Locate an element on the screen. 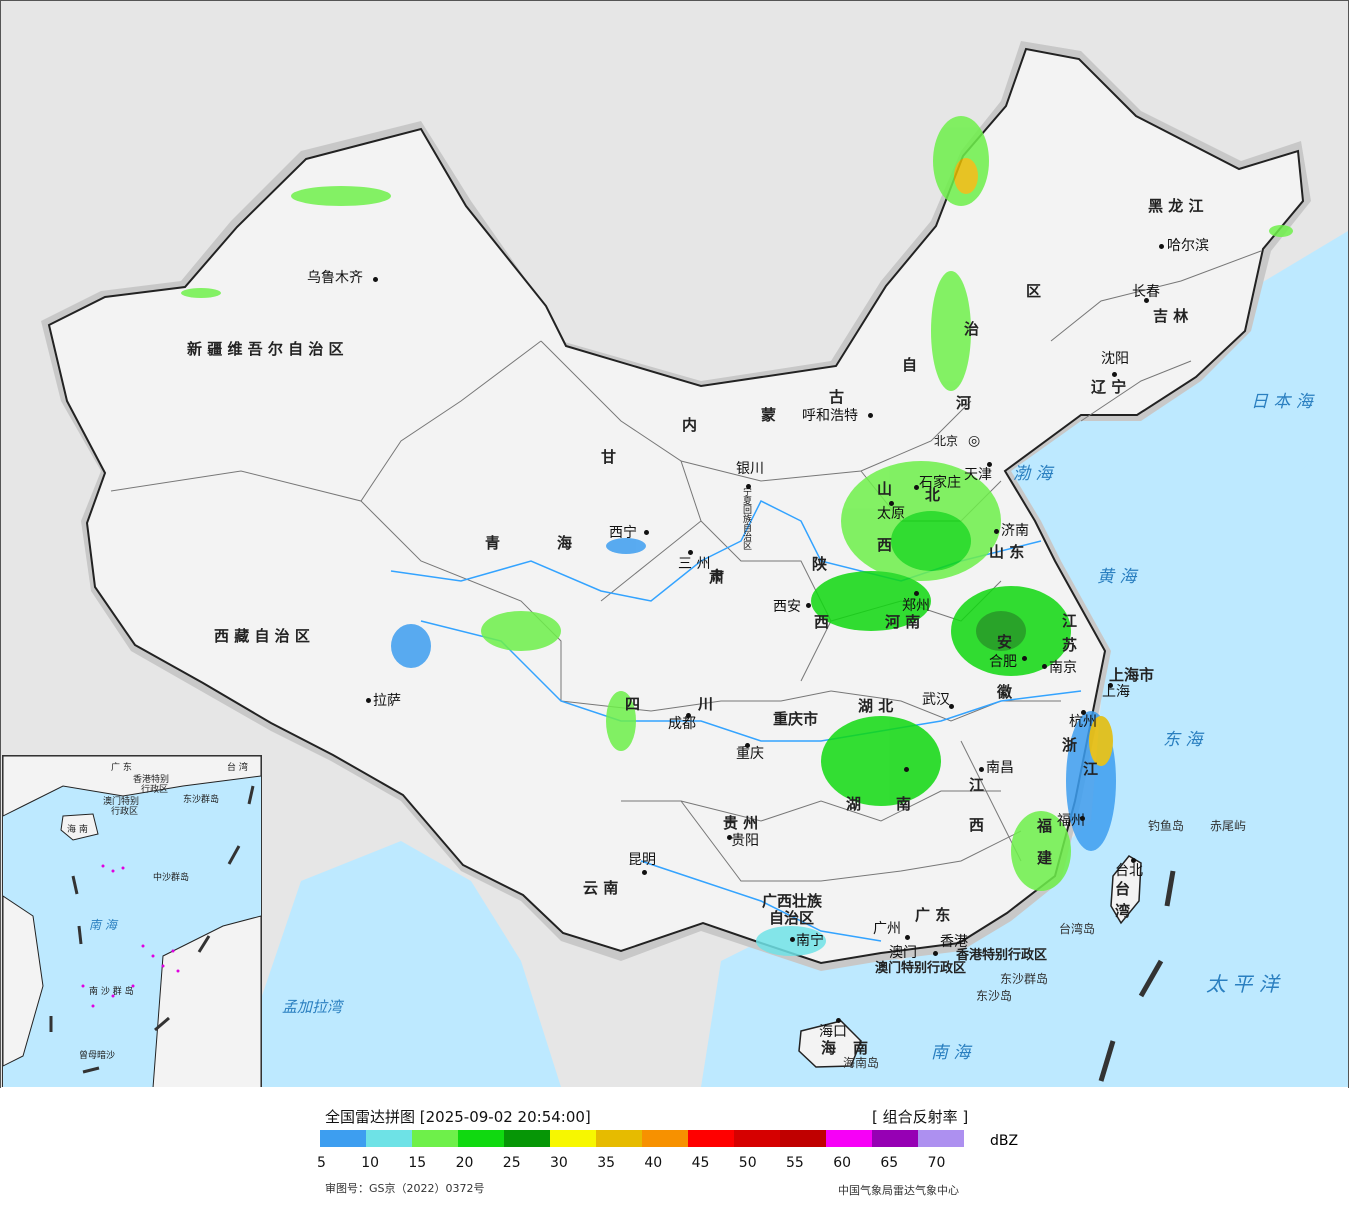 This screenshot has width=1349, height=1208. scale-tick-50: 50 is located at coordinates (747, 1163).